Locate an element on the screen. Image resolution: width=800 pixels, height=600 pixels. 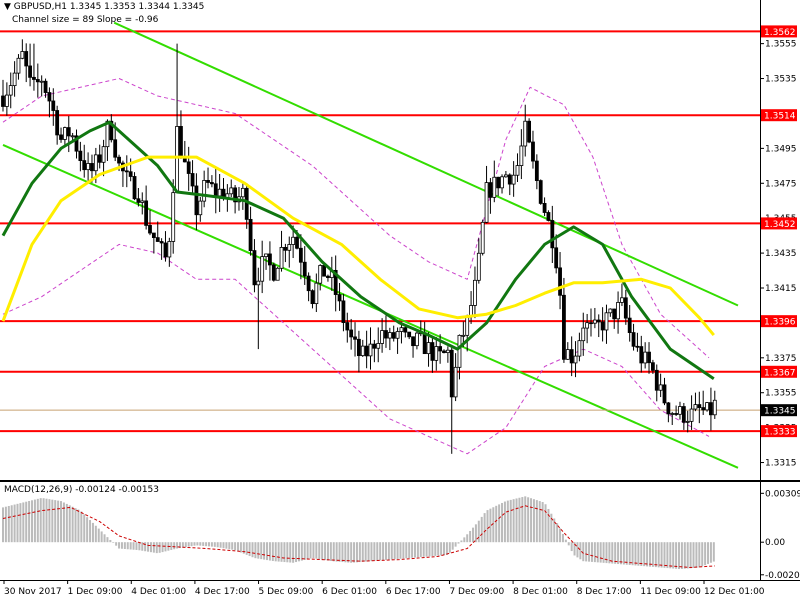
level-tag: 1.3514 is located at coordinates (780, 117).